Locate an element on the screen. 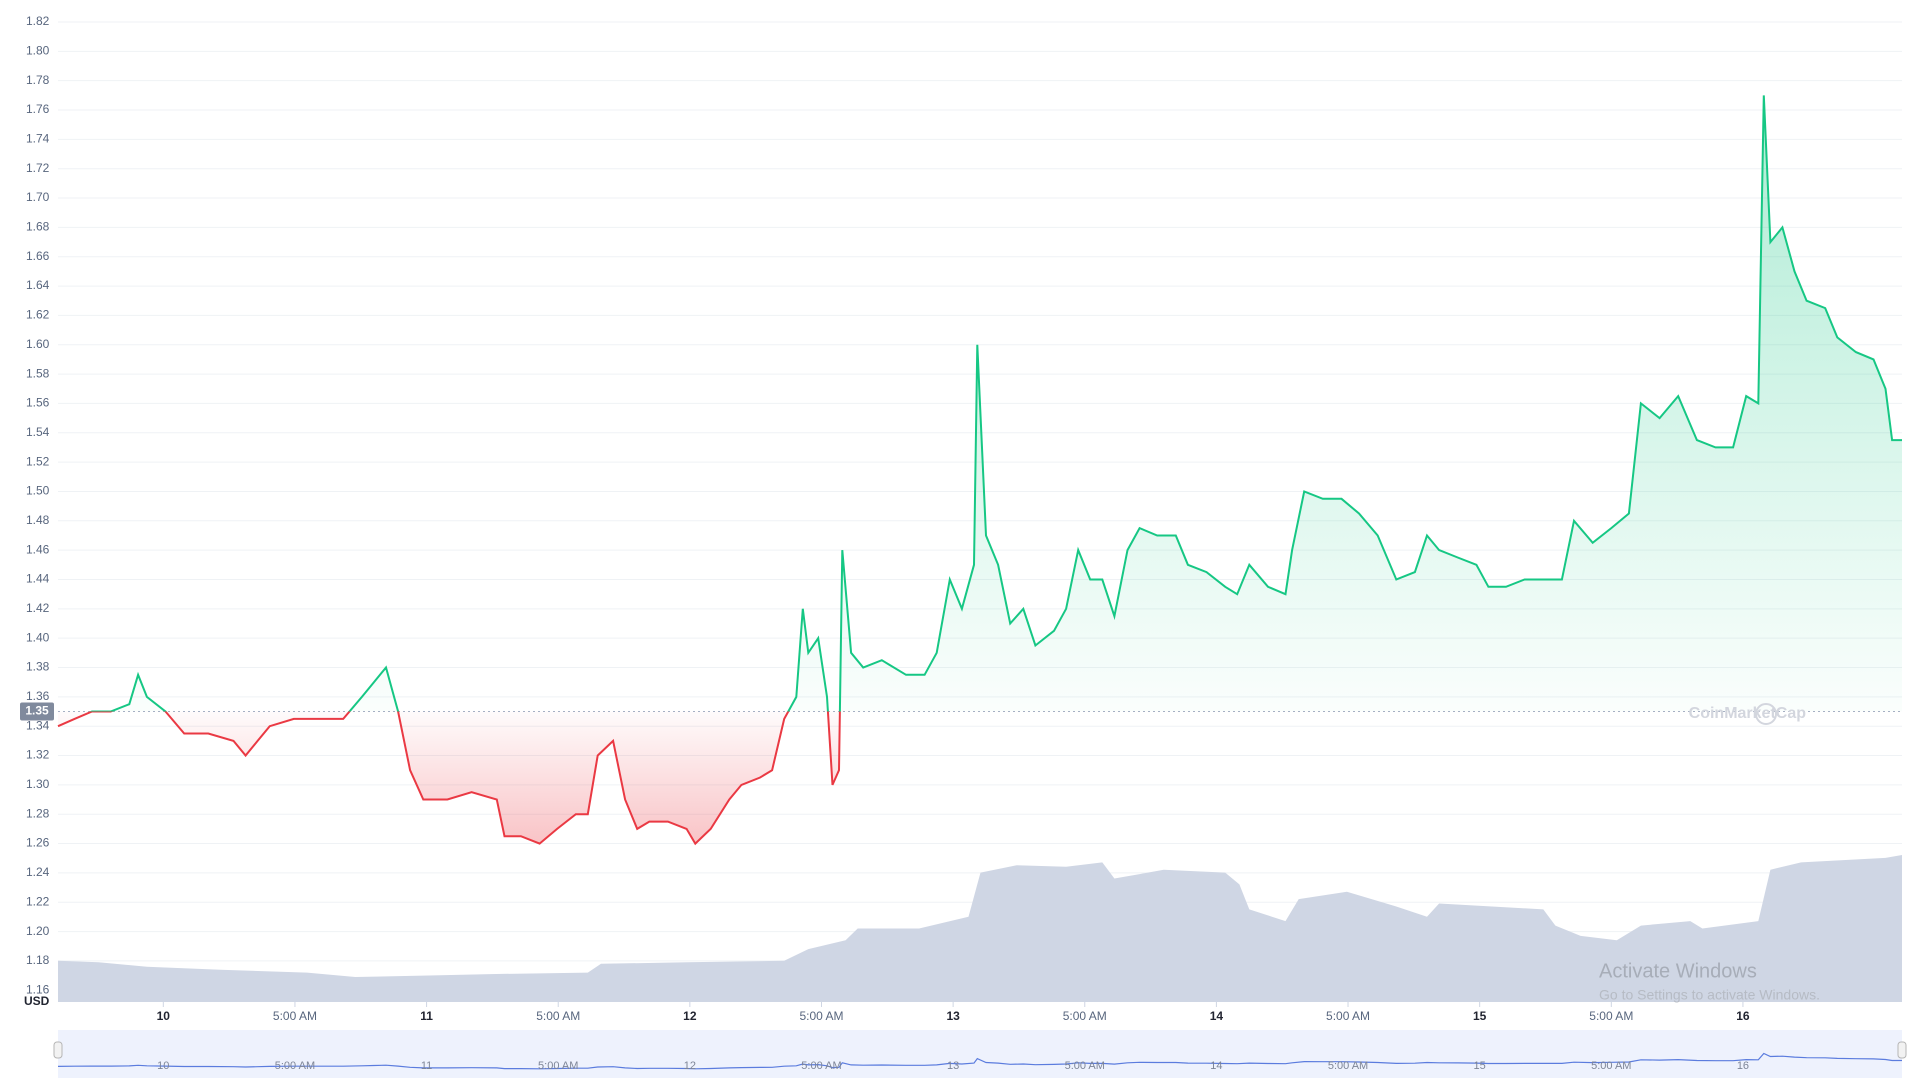  navigator-bg is located at coordinates (980, 1054).